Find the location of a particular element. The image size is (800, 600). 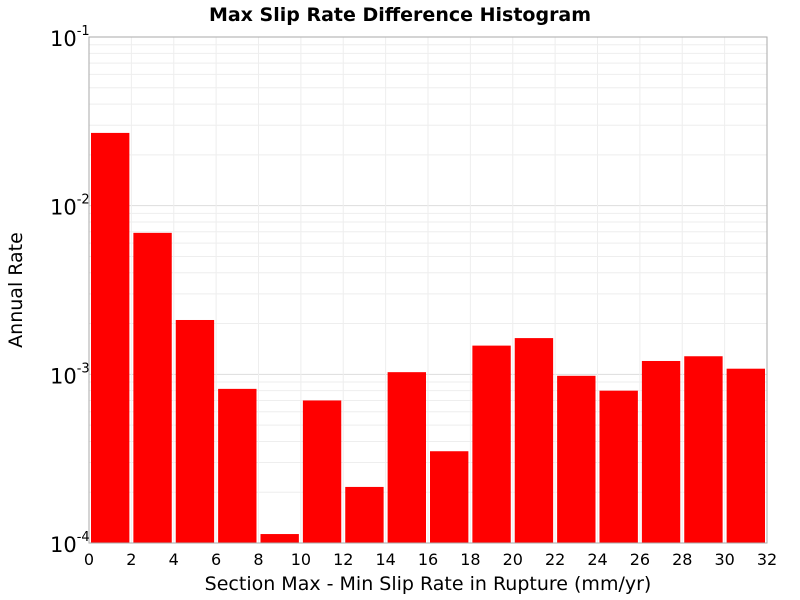

y-axis-label: Annual Rate is located at coordinates (16, 290).